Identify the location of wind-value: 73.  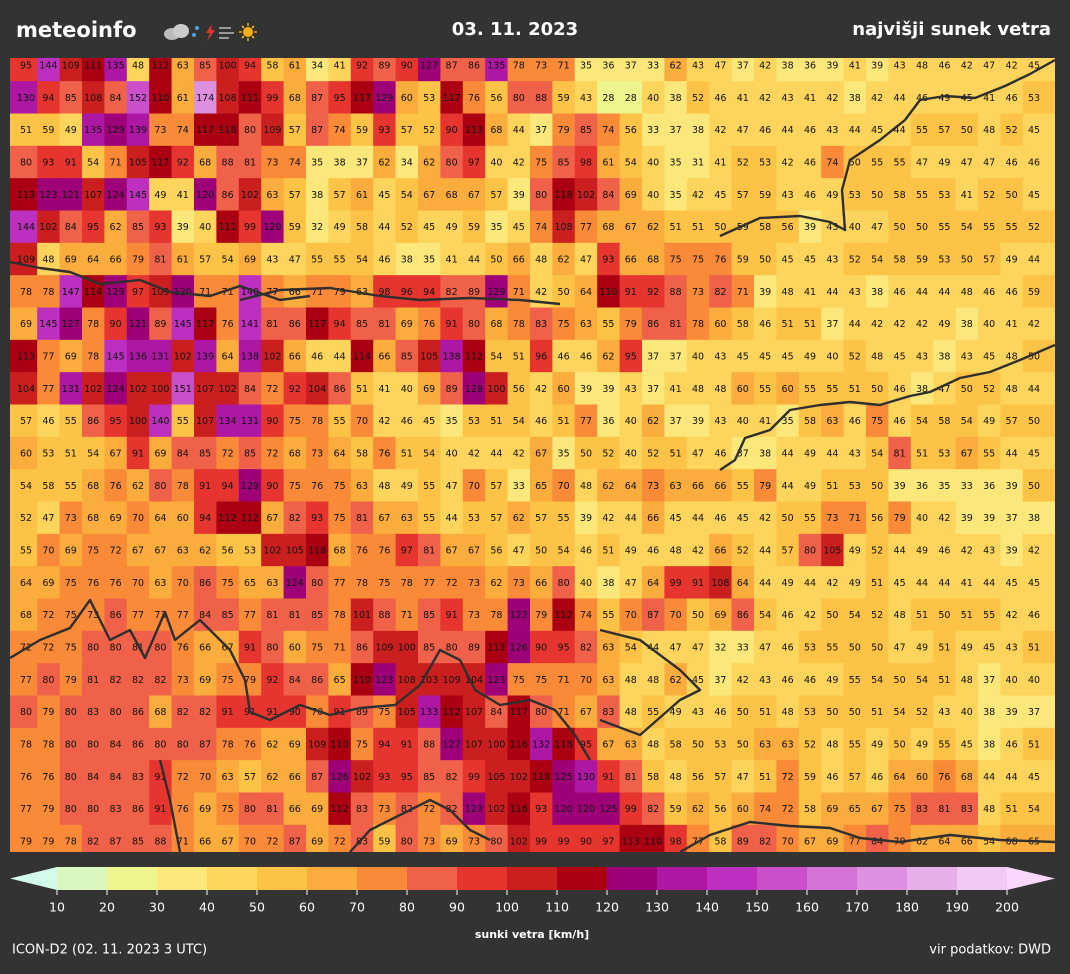
(429, 842).